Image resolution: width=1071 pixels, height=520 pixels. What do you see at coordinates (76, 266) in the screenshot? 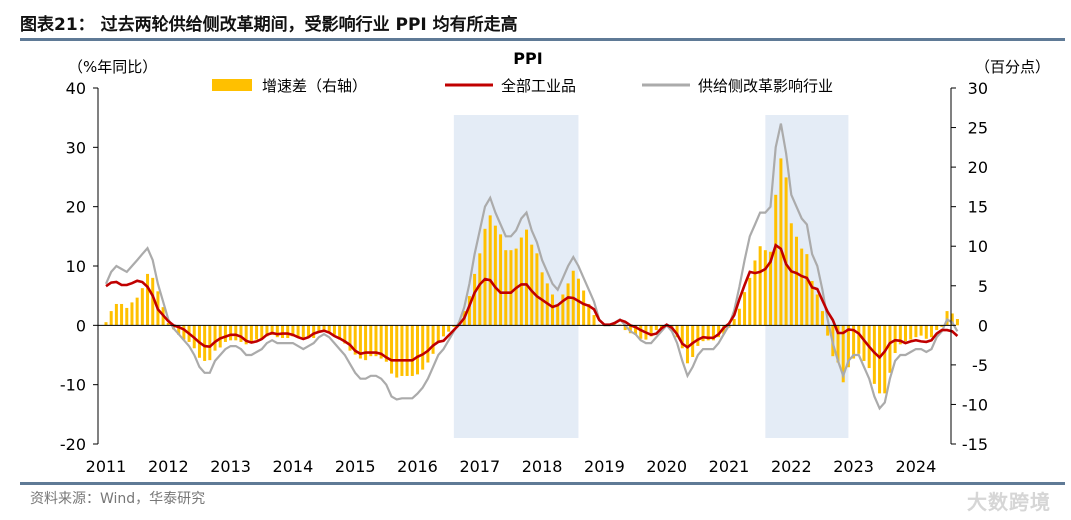
I see `left-tick-label: 10` at bounding box center [76, 266].